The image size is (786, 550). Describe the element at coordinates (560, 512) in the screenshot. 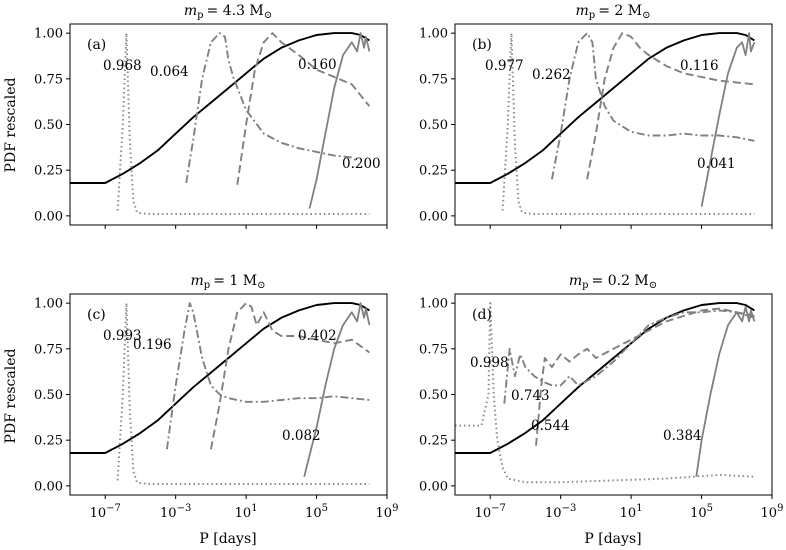

I see `x-tick-label-d-1: 10⁻³` at that location.